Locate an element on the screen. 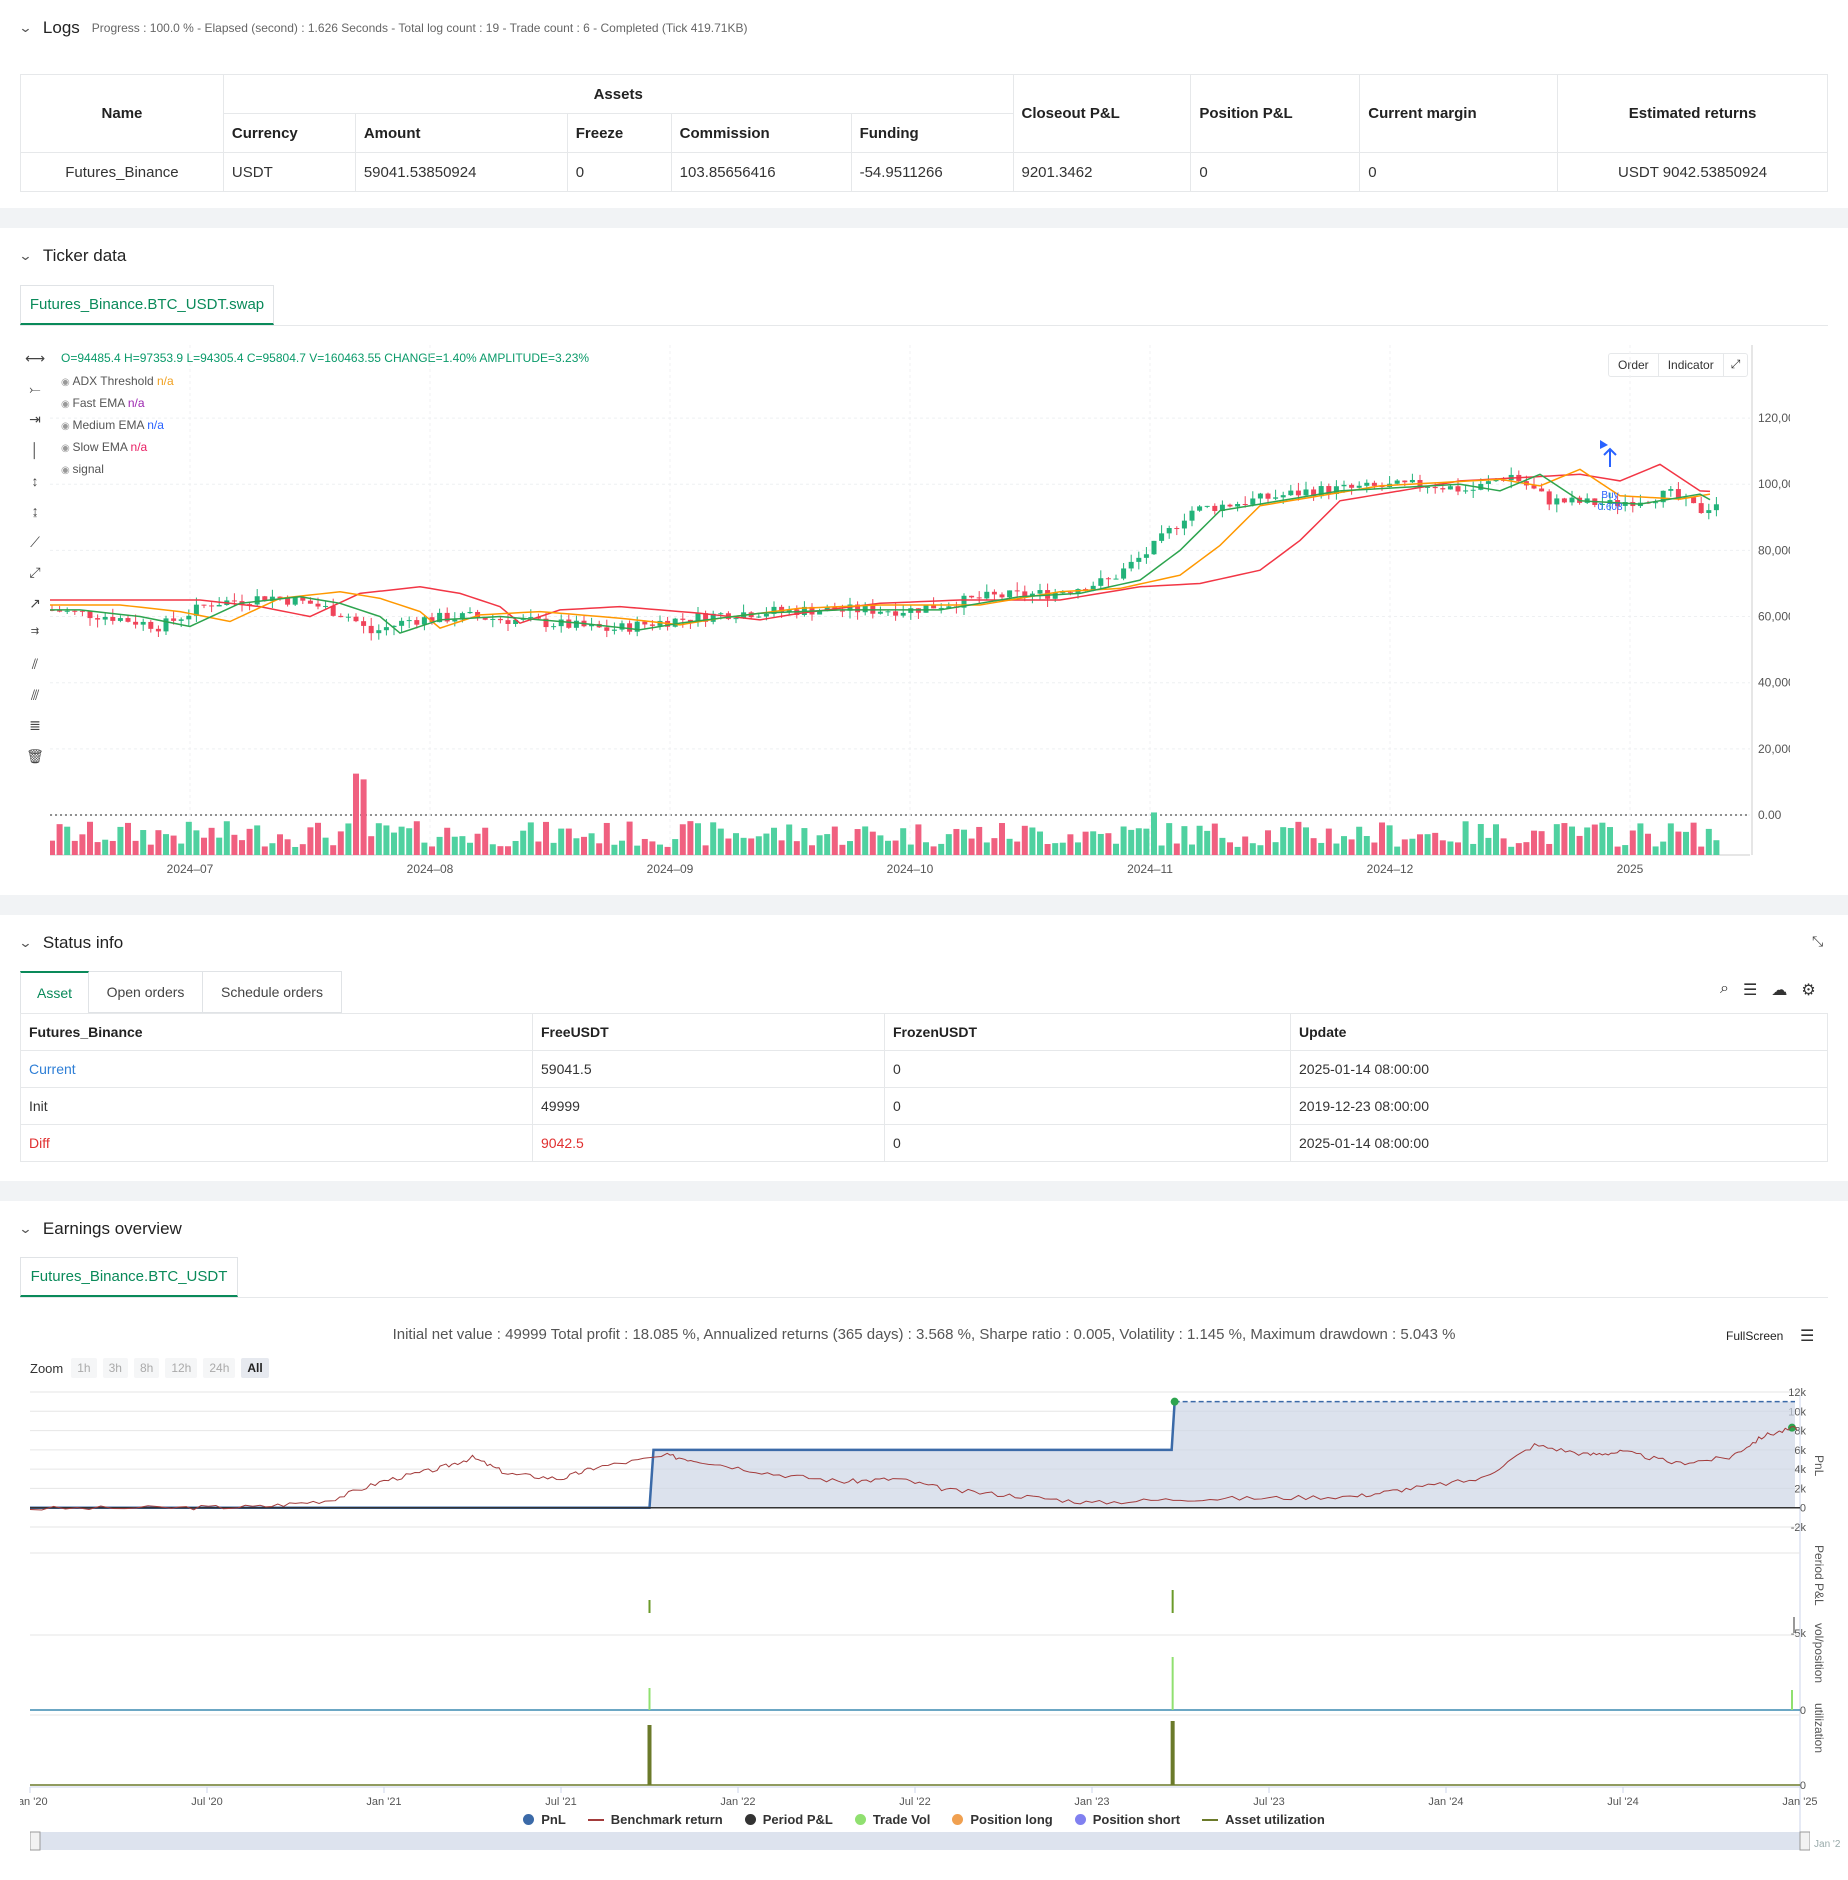  gear-icon: ⚙ is located at coordinates (1808, 990).